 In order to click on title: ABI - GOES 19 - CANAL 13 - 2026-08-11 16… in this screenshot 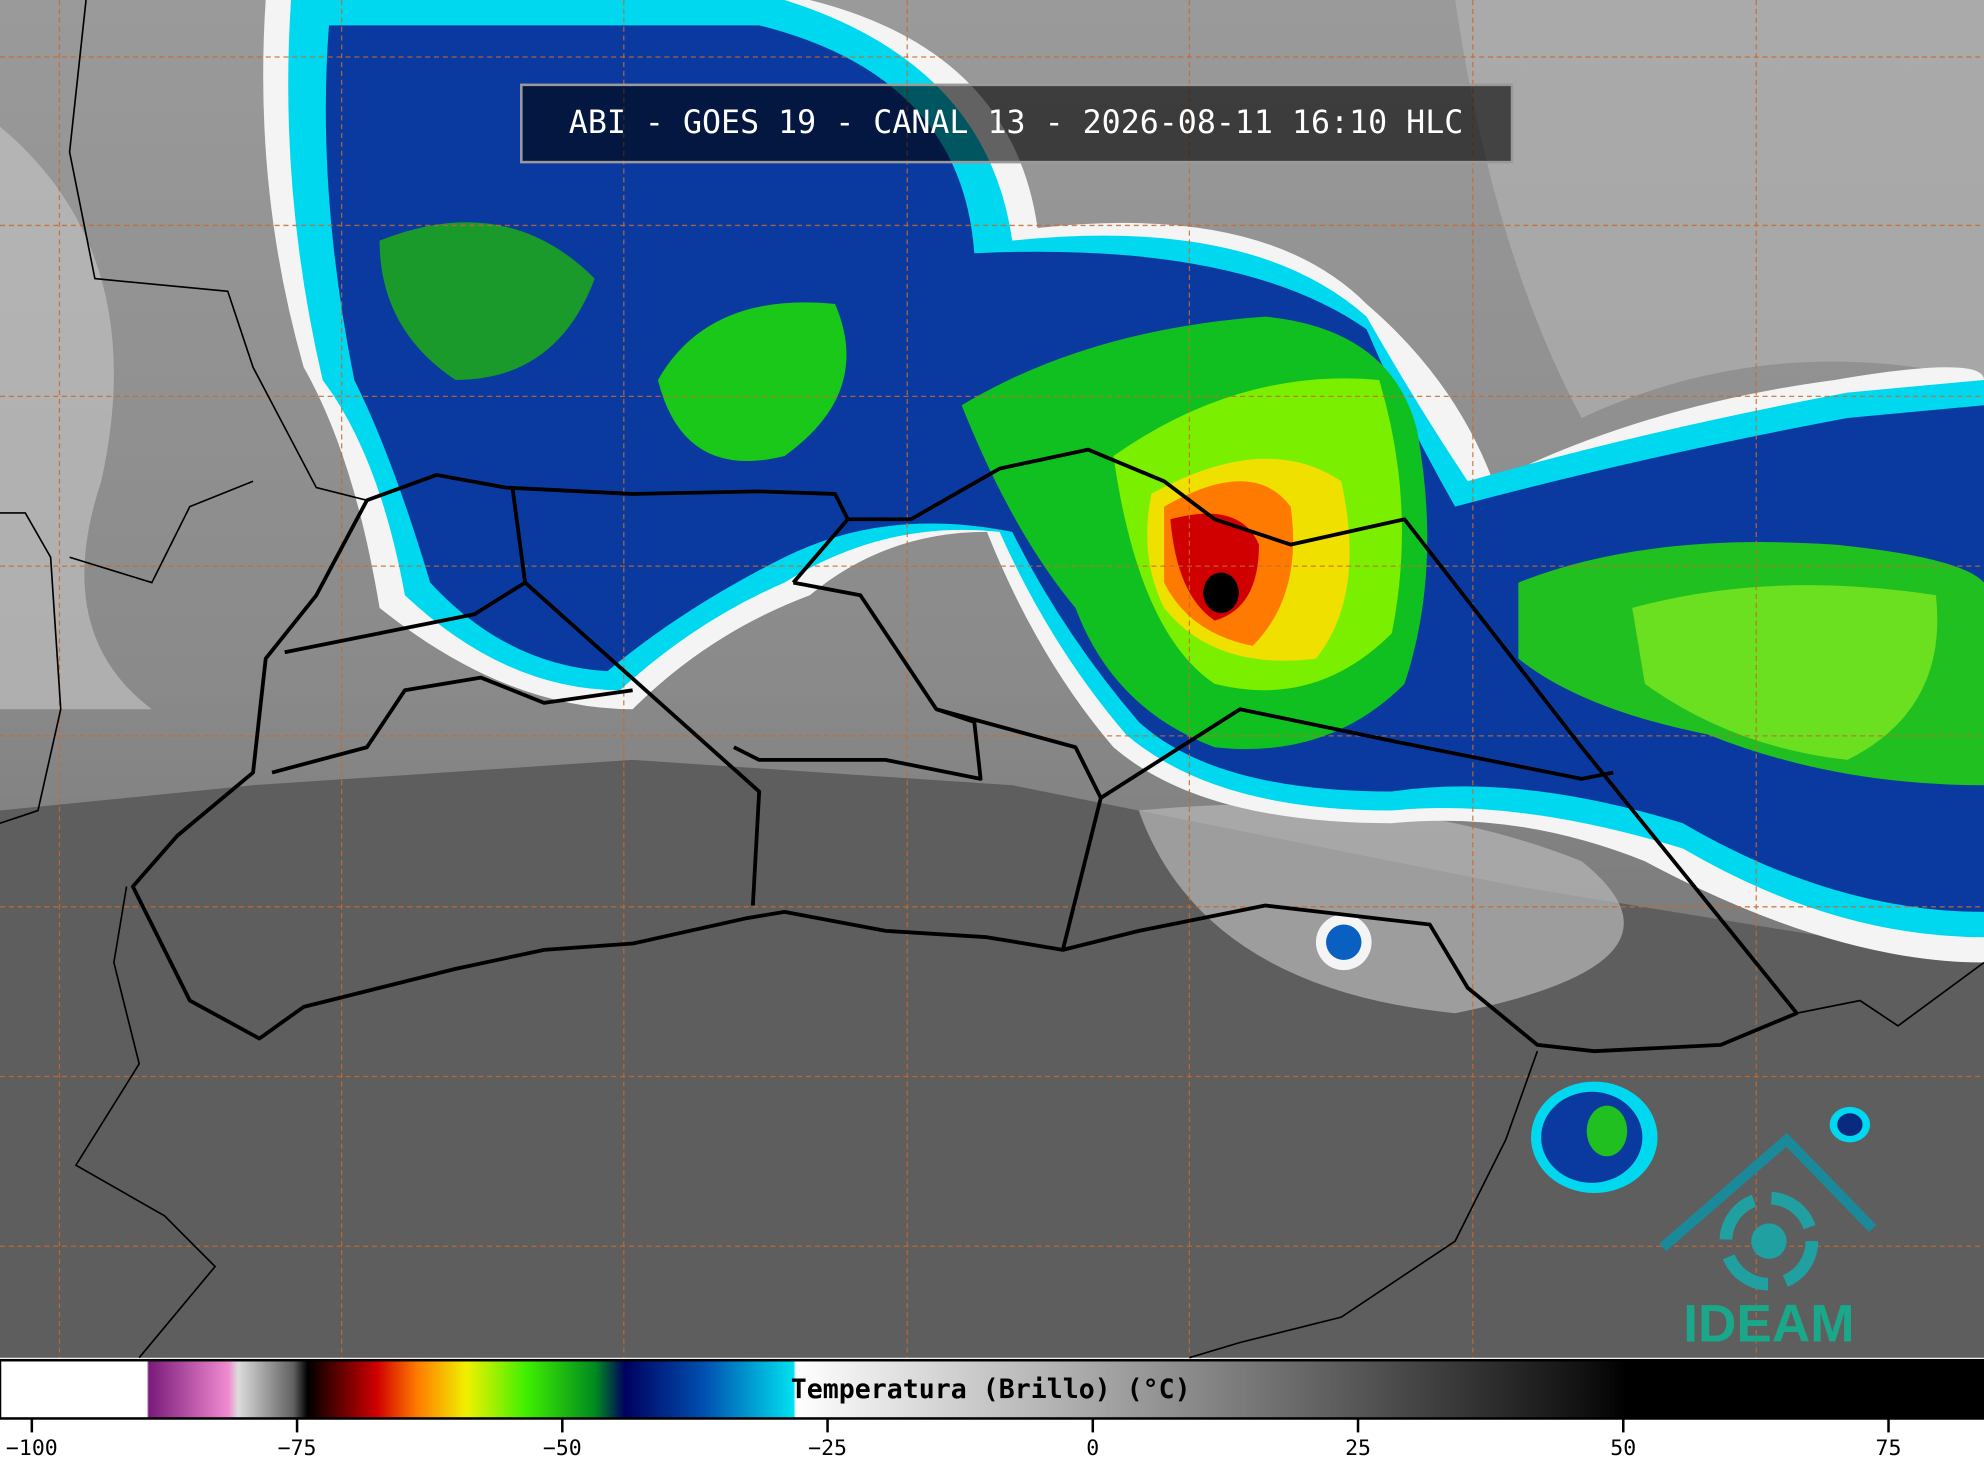, I will do `click(1016, 123)`.